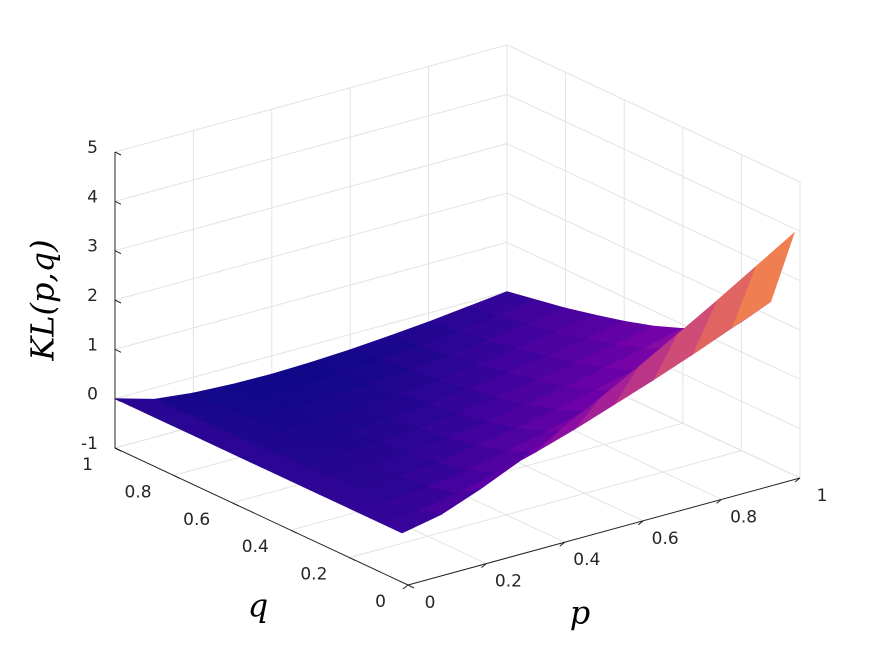 This screenshot has height=656, width=875. I want to click on y-tick-label: 0.4, so click(255, 547).